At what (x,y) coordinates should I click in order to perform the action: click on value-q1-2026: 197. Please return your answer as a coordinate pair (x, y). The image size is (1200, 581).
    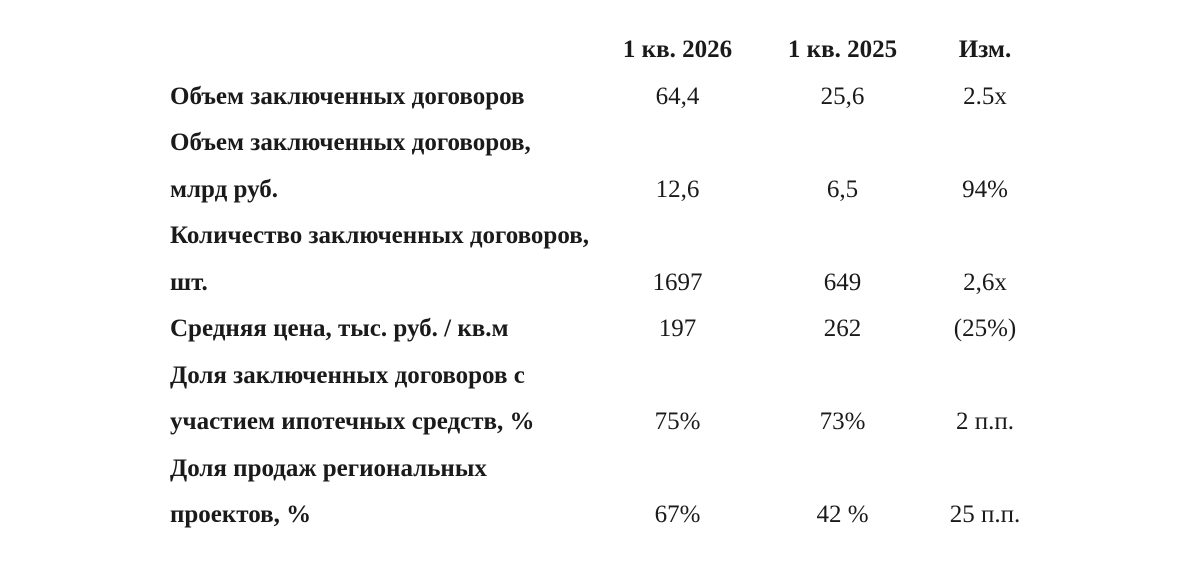
    Looking at the image, I should click on (677, 328).